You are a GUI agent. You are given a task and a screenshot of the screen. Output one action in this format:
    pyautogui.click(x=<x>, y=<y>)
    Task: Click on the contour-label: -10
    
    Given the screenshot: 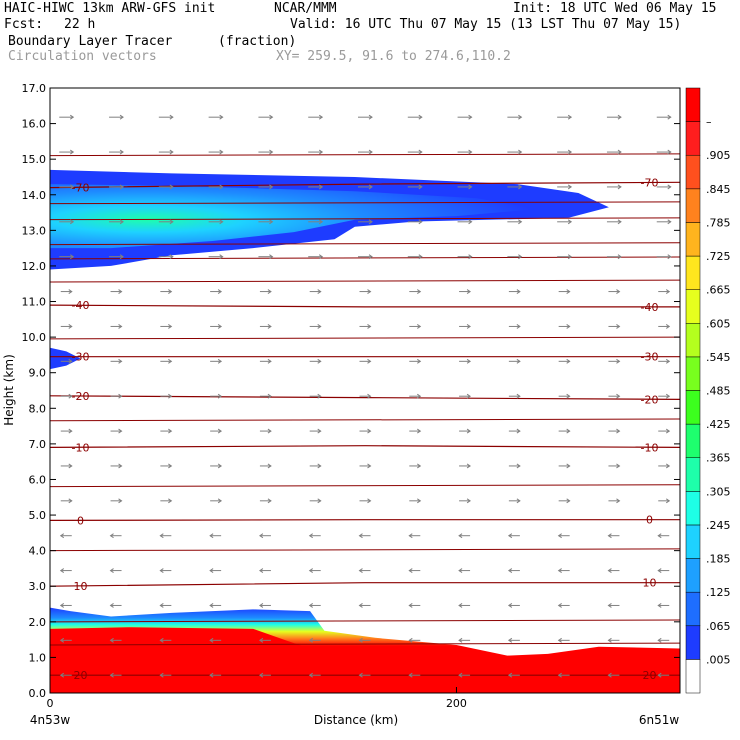 What is the action you would take?
    pyautogui.click(x=650, y=447)
    